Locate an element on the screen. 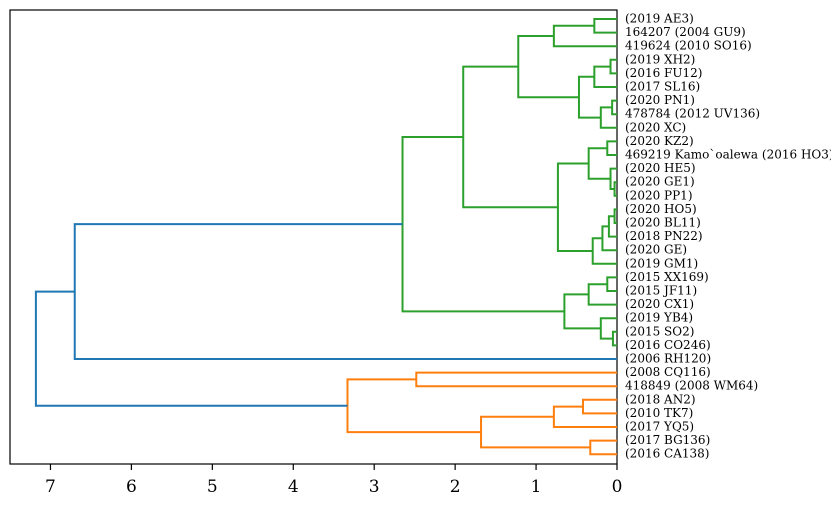 Image resolution: width=831 pixels, height=506 pixels. leaf-label: 164207 (2004 GU9) is located at coordinates (685, 32).